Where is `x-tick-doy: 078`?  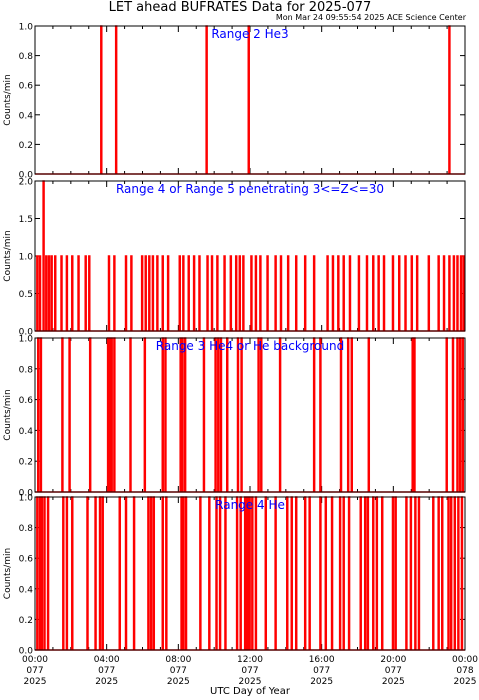 x-tick-doy: 078 is located at coordinates (464, 671).